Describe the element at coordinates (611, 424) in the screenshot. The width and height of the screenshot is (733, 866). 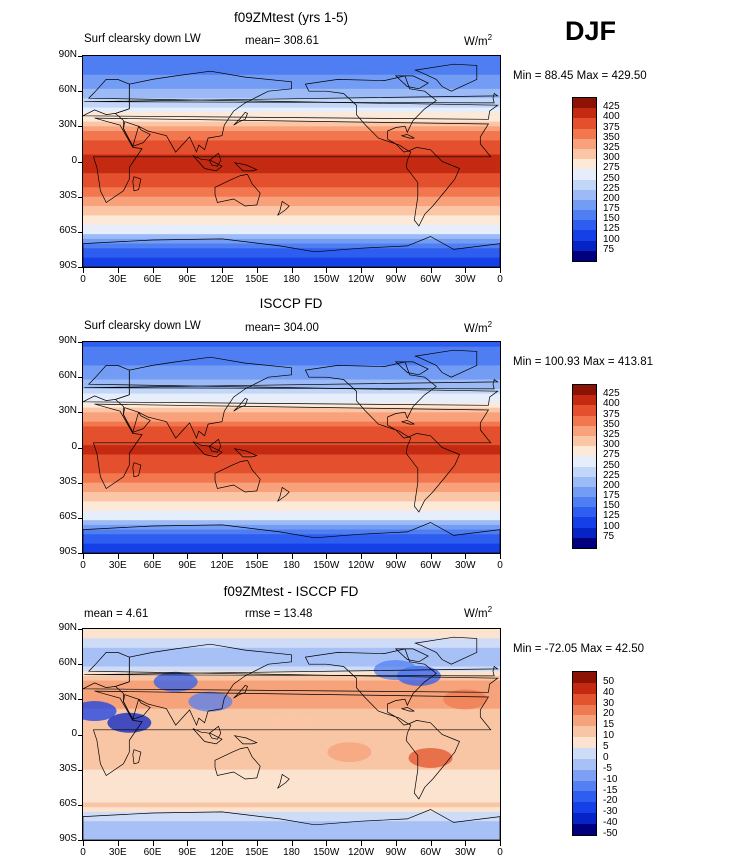
I see `colorbar-label: 350` at that location.